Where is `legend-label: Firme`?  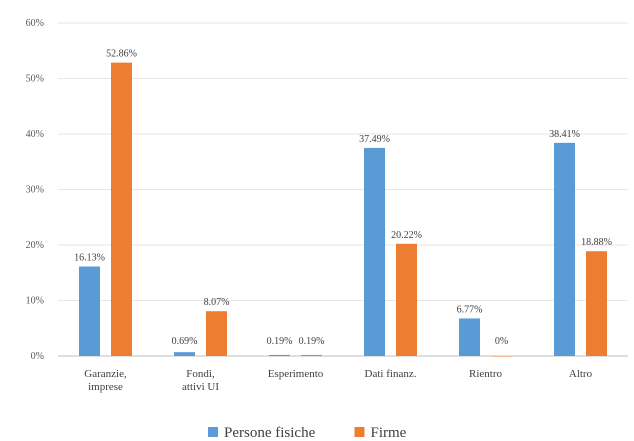
legend-label: Firme is located at coordinates (389, 433).